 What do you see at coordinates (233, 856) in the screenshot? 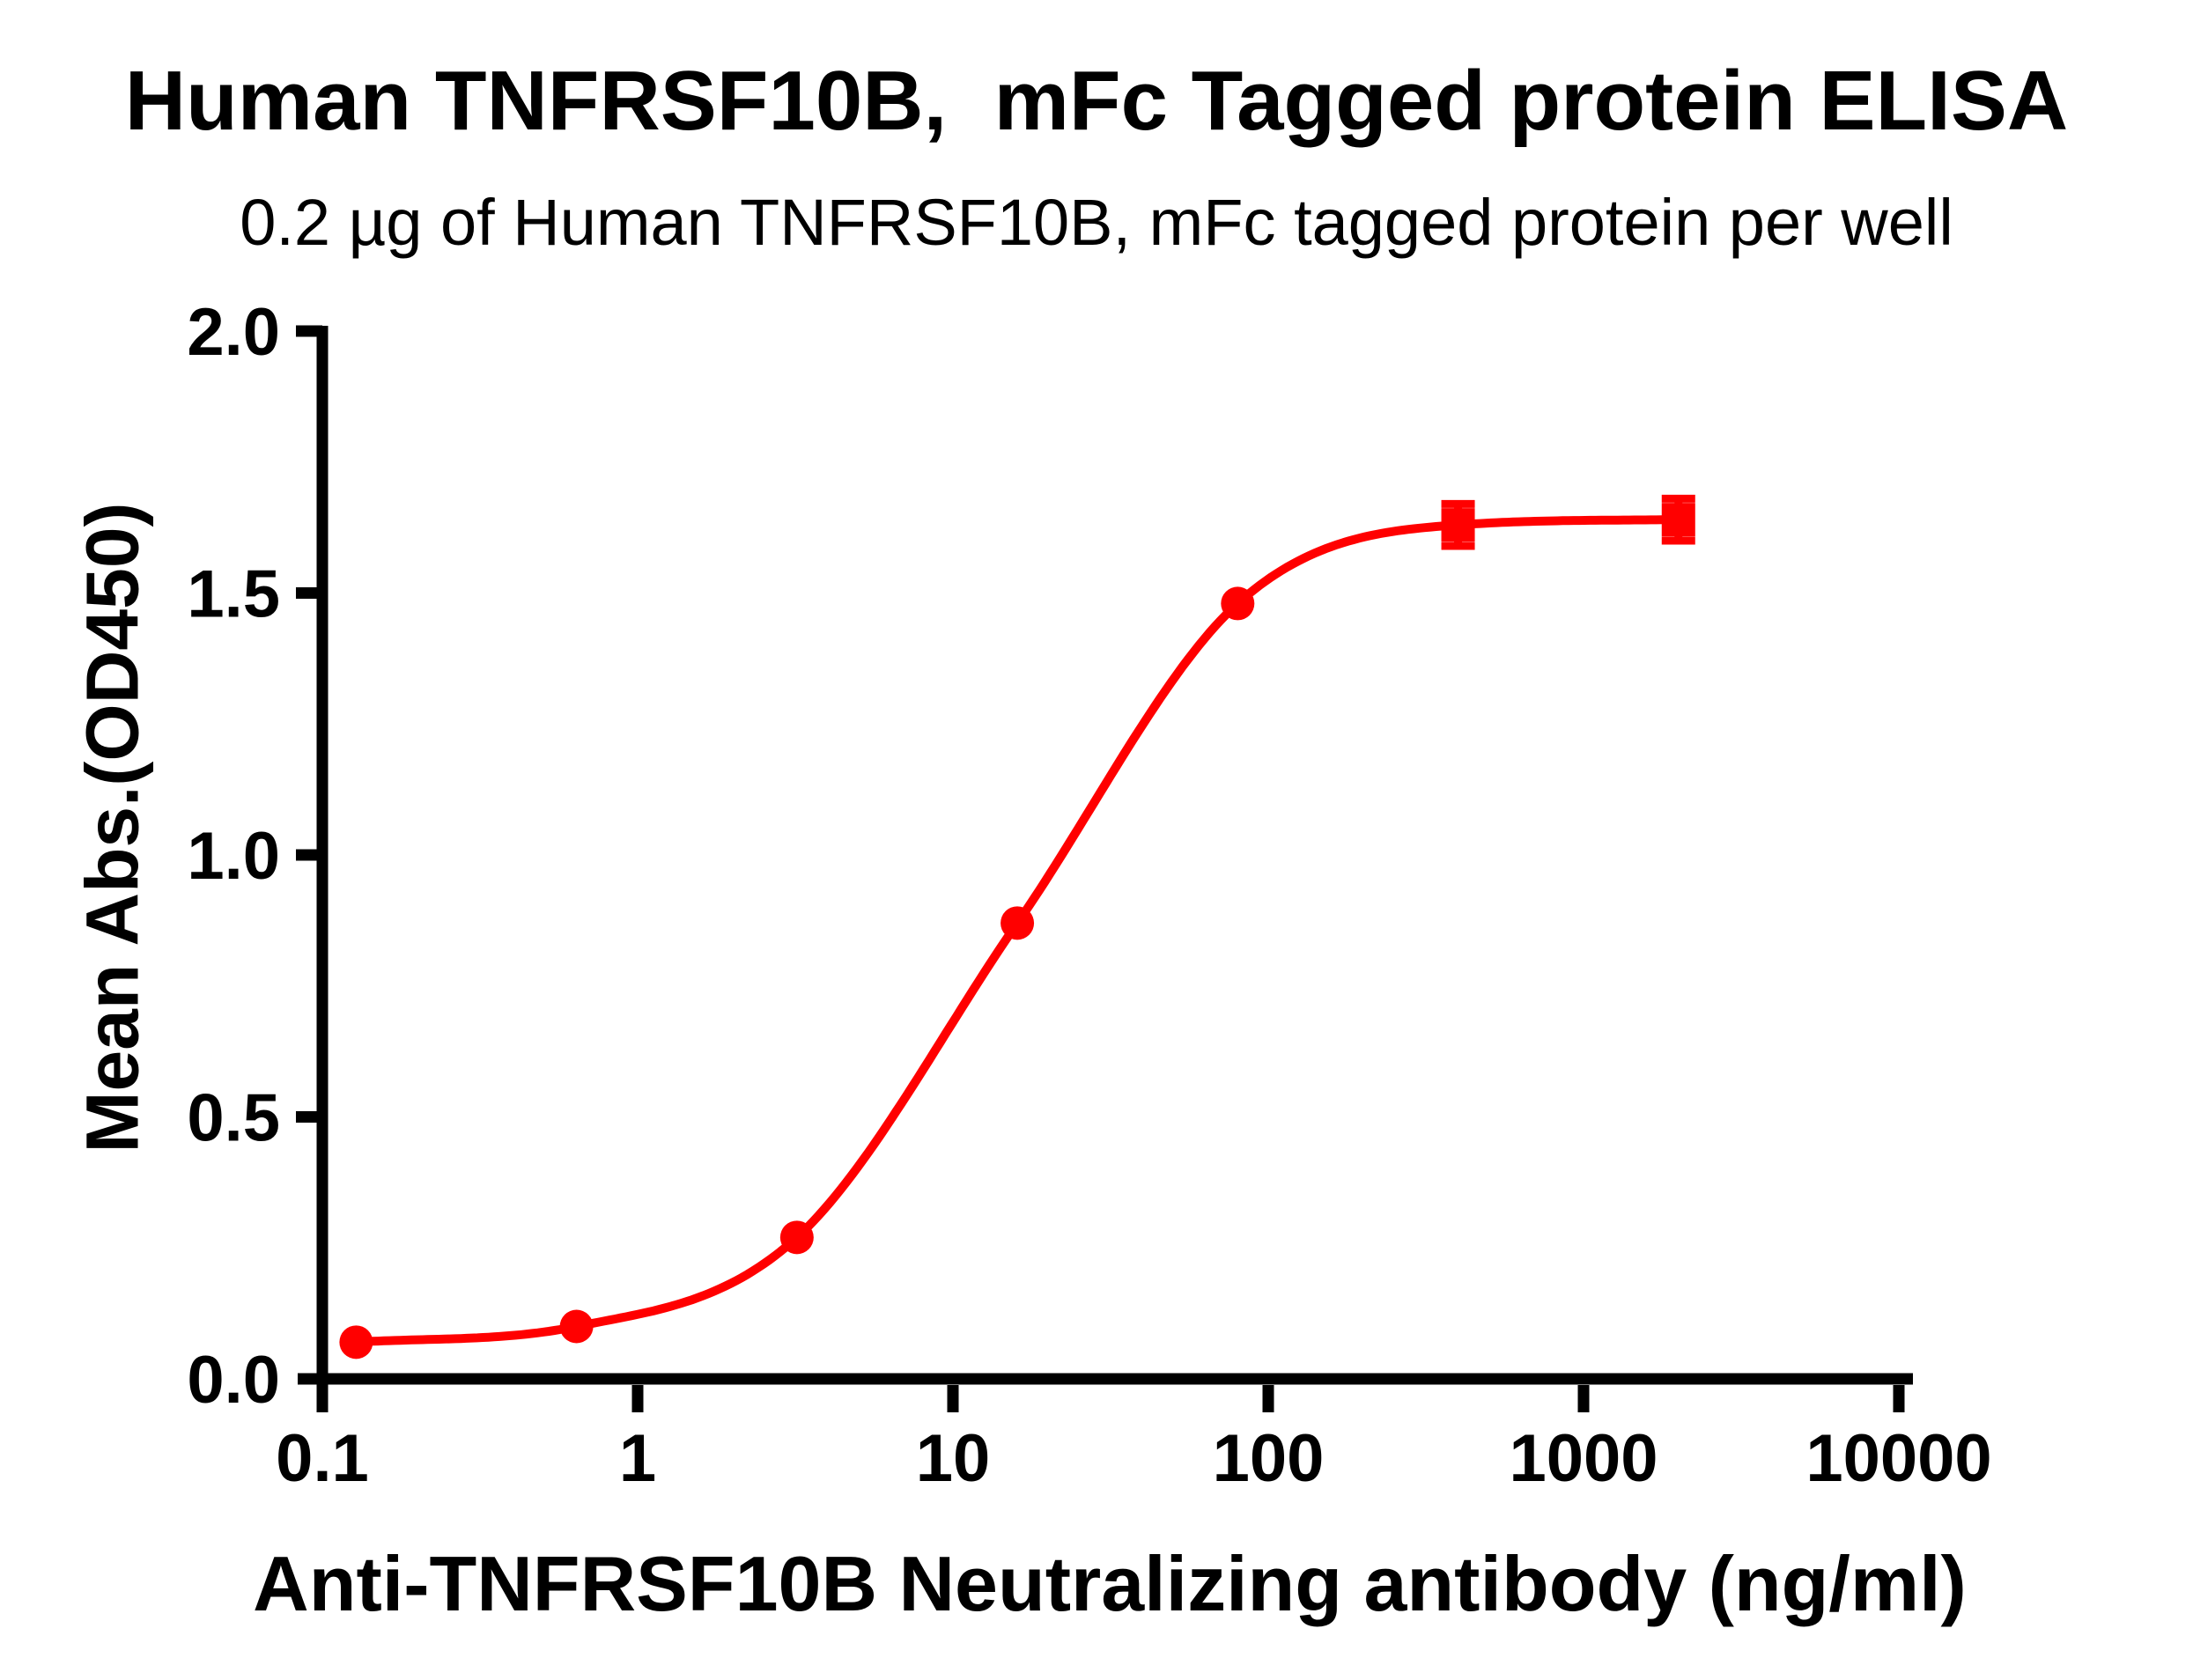
I see `y-tick-label: 1.0` at bounding box center [233, 856].